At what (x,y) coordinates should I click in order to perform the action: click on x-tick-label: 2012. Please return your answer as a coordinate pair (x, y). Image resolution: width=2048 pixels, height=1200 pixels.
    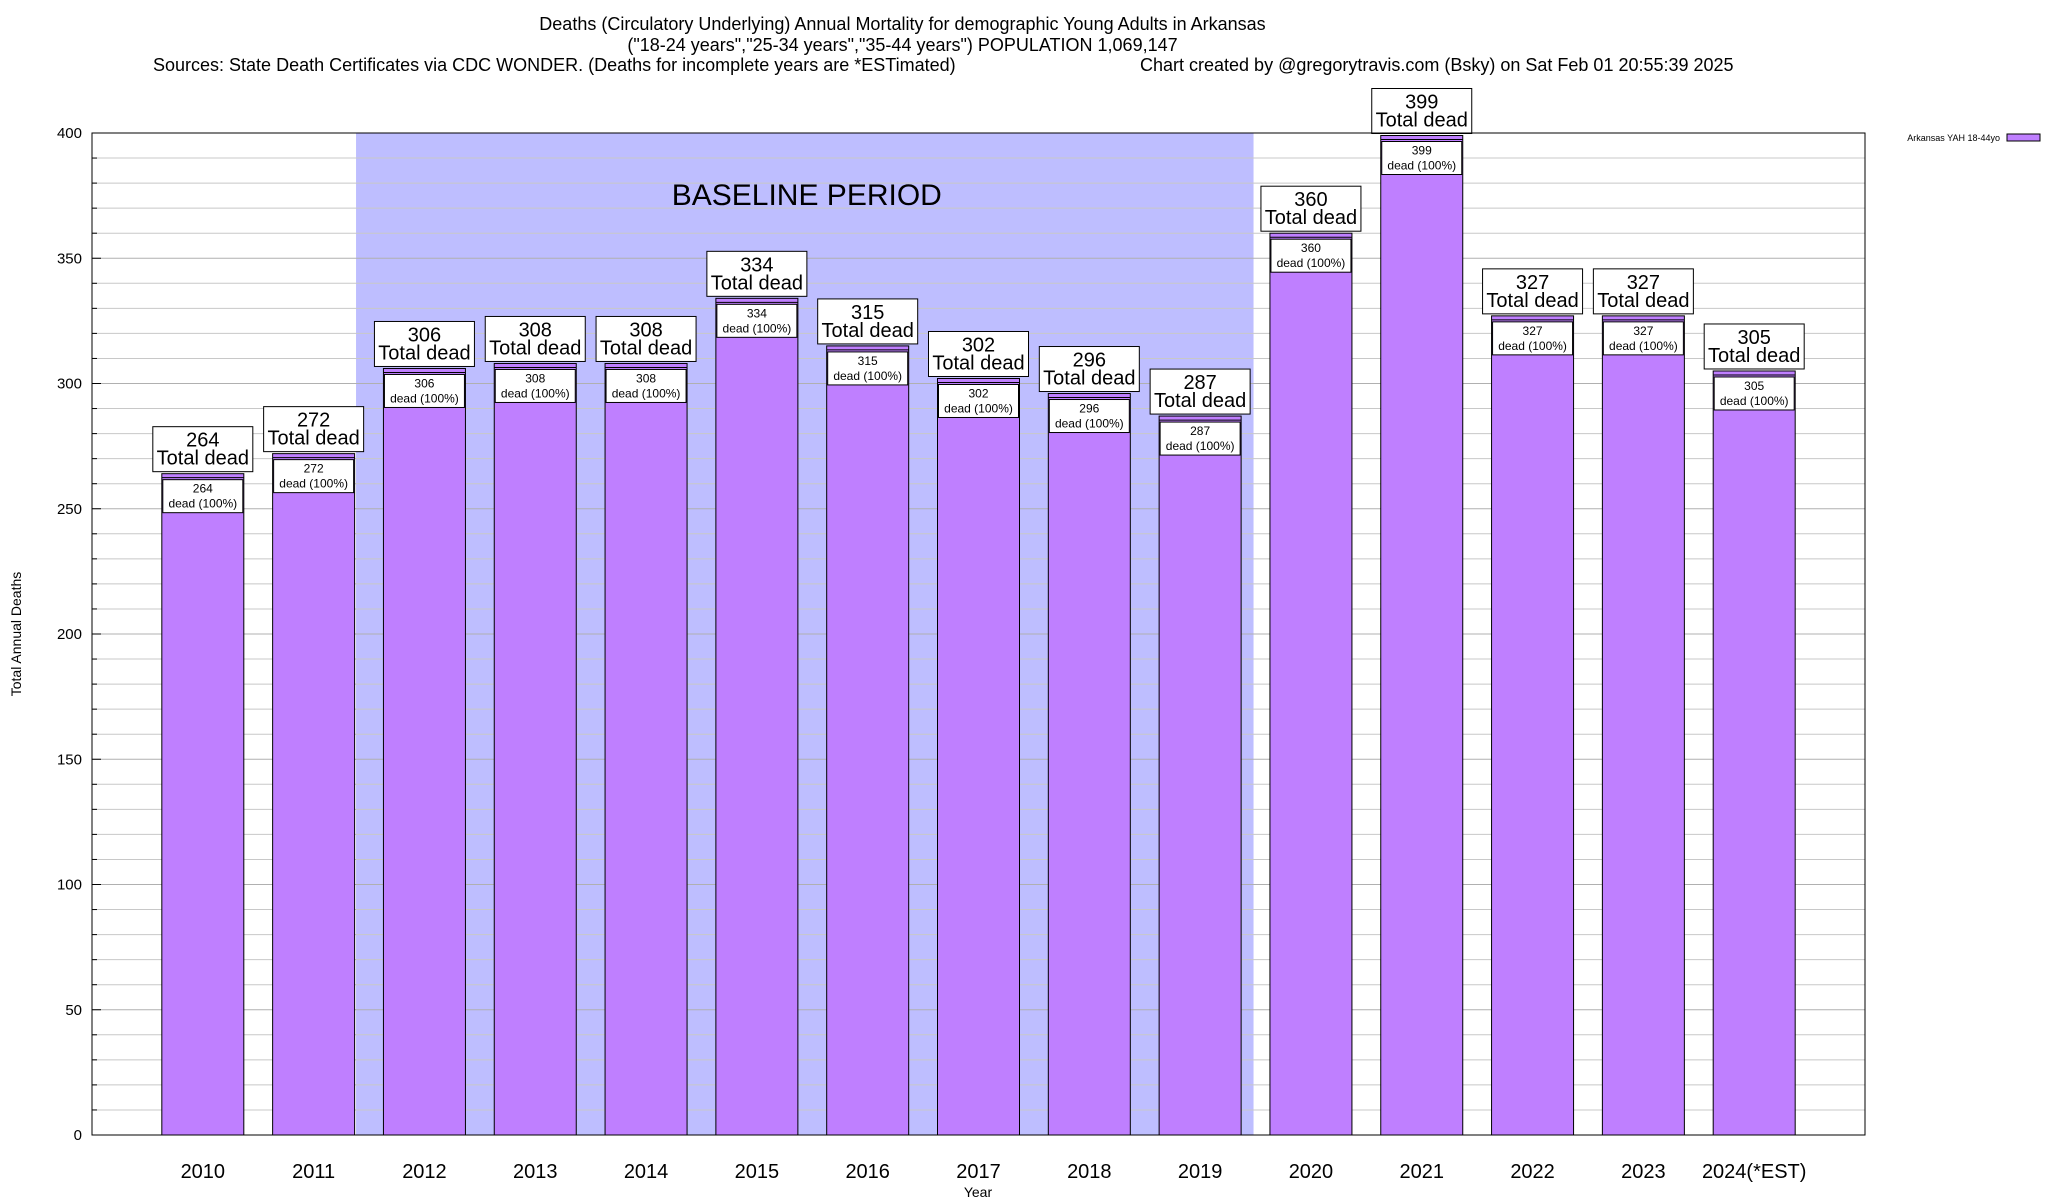
    Looking at the image, I should click on (424, 1172).